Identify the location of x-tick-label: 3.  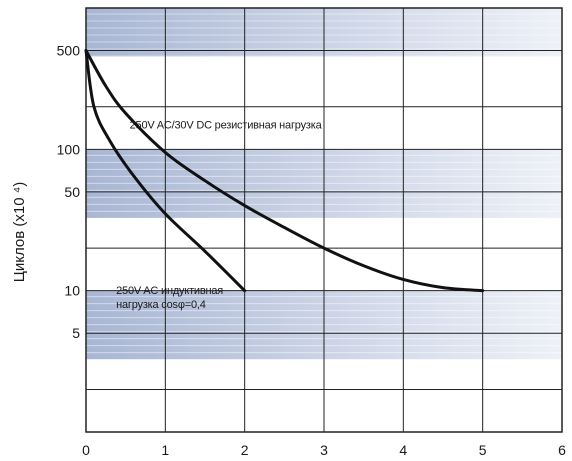
(324, 450).